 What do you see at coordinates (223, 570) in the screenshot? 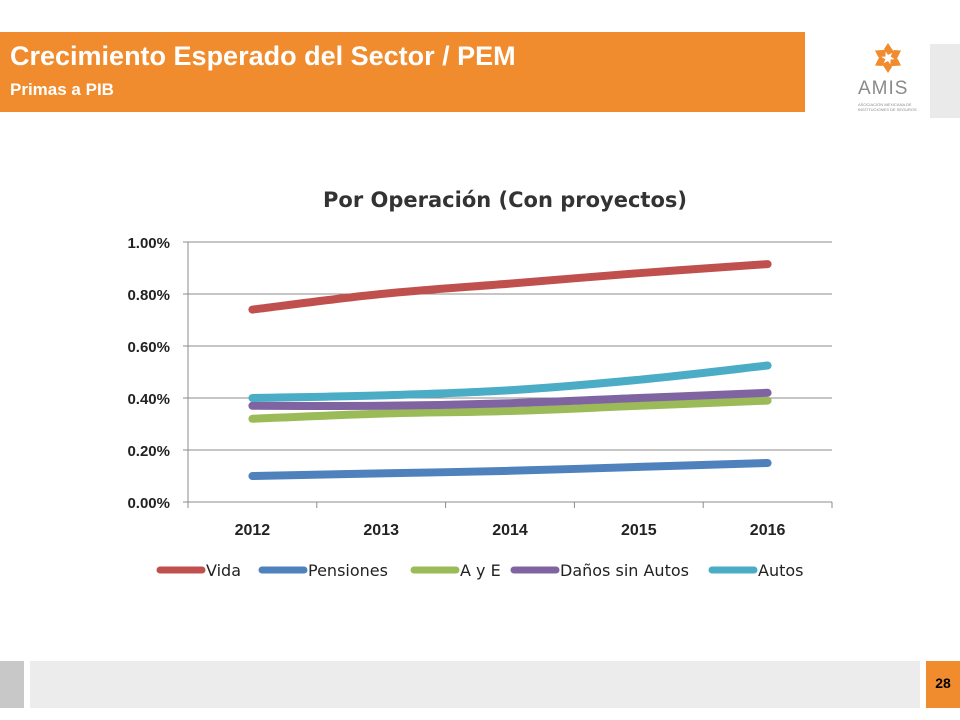
I see `legend-label-vida: Vida` at bounding box center [223, 570].